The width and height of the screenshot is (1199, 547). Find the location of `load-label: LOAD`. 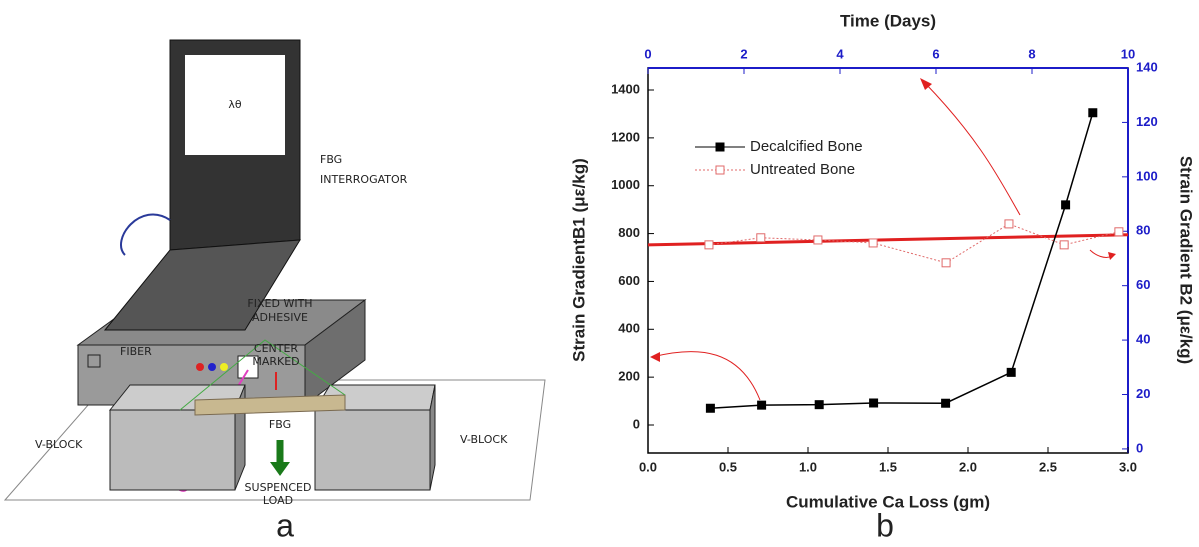

load-label: LOAD is located at coordinates (278, 500).